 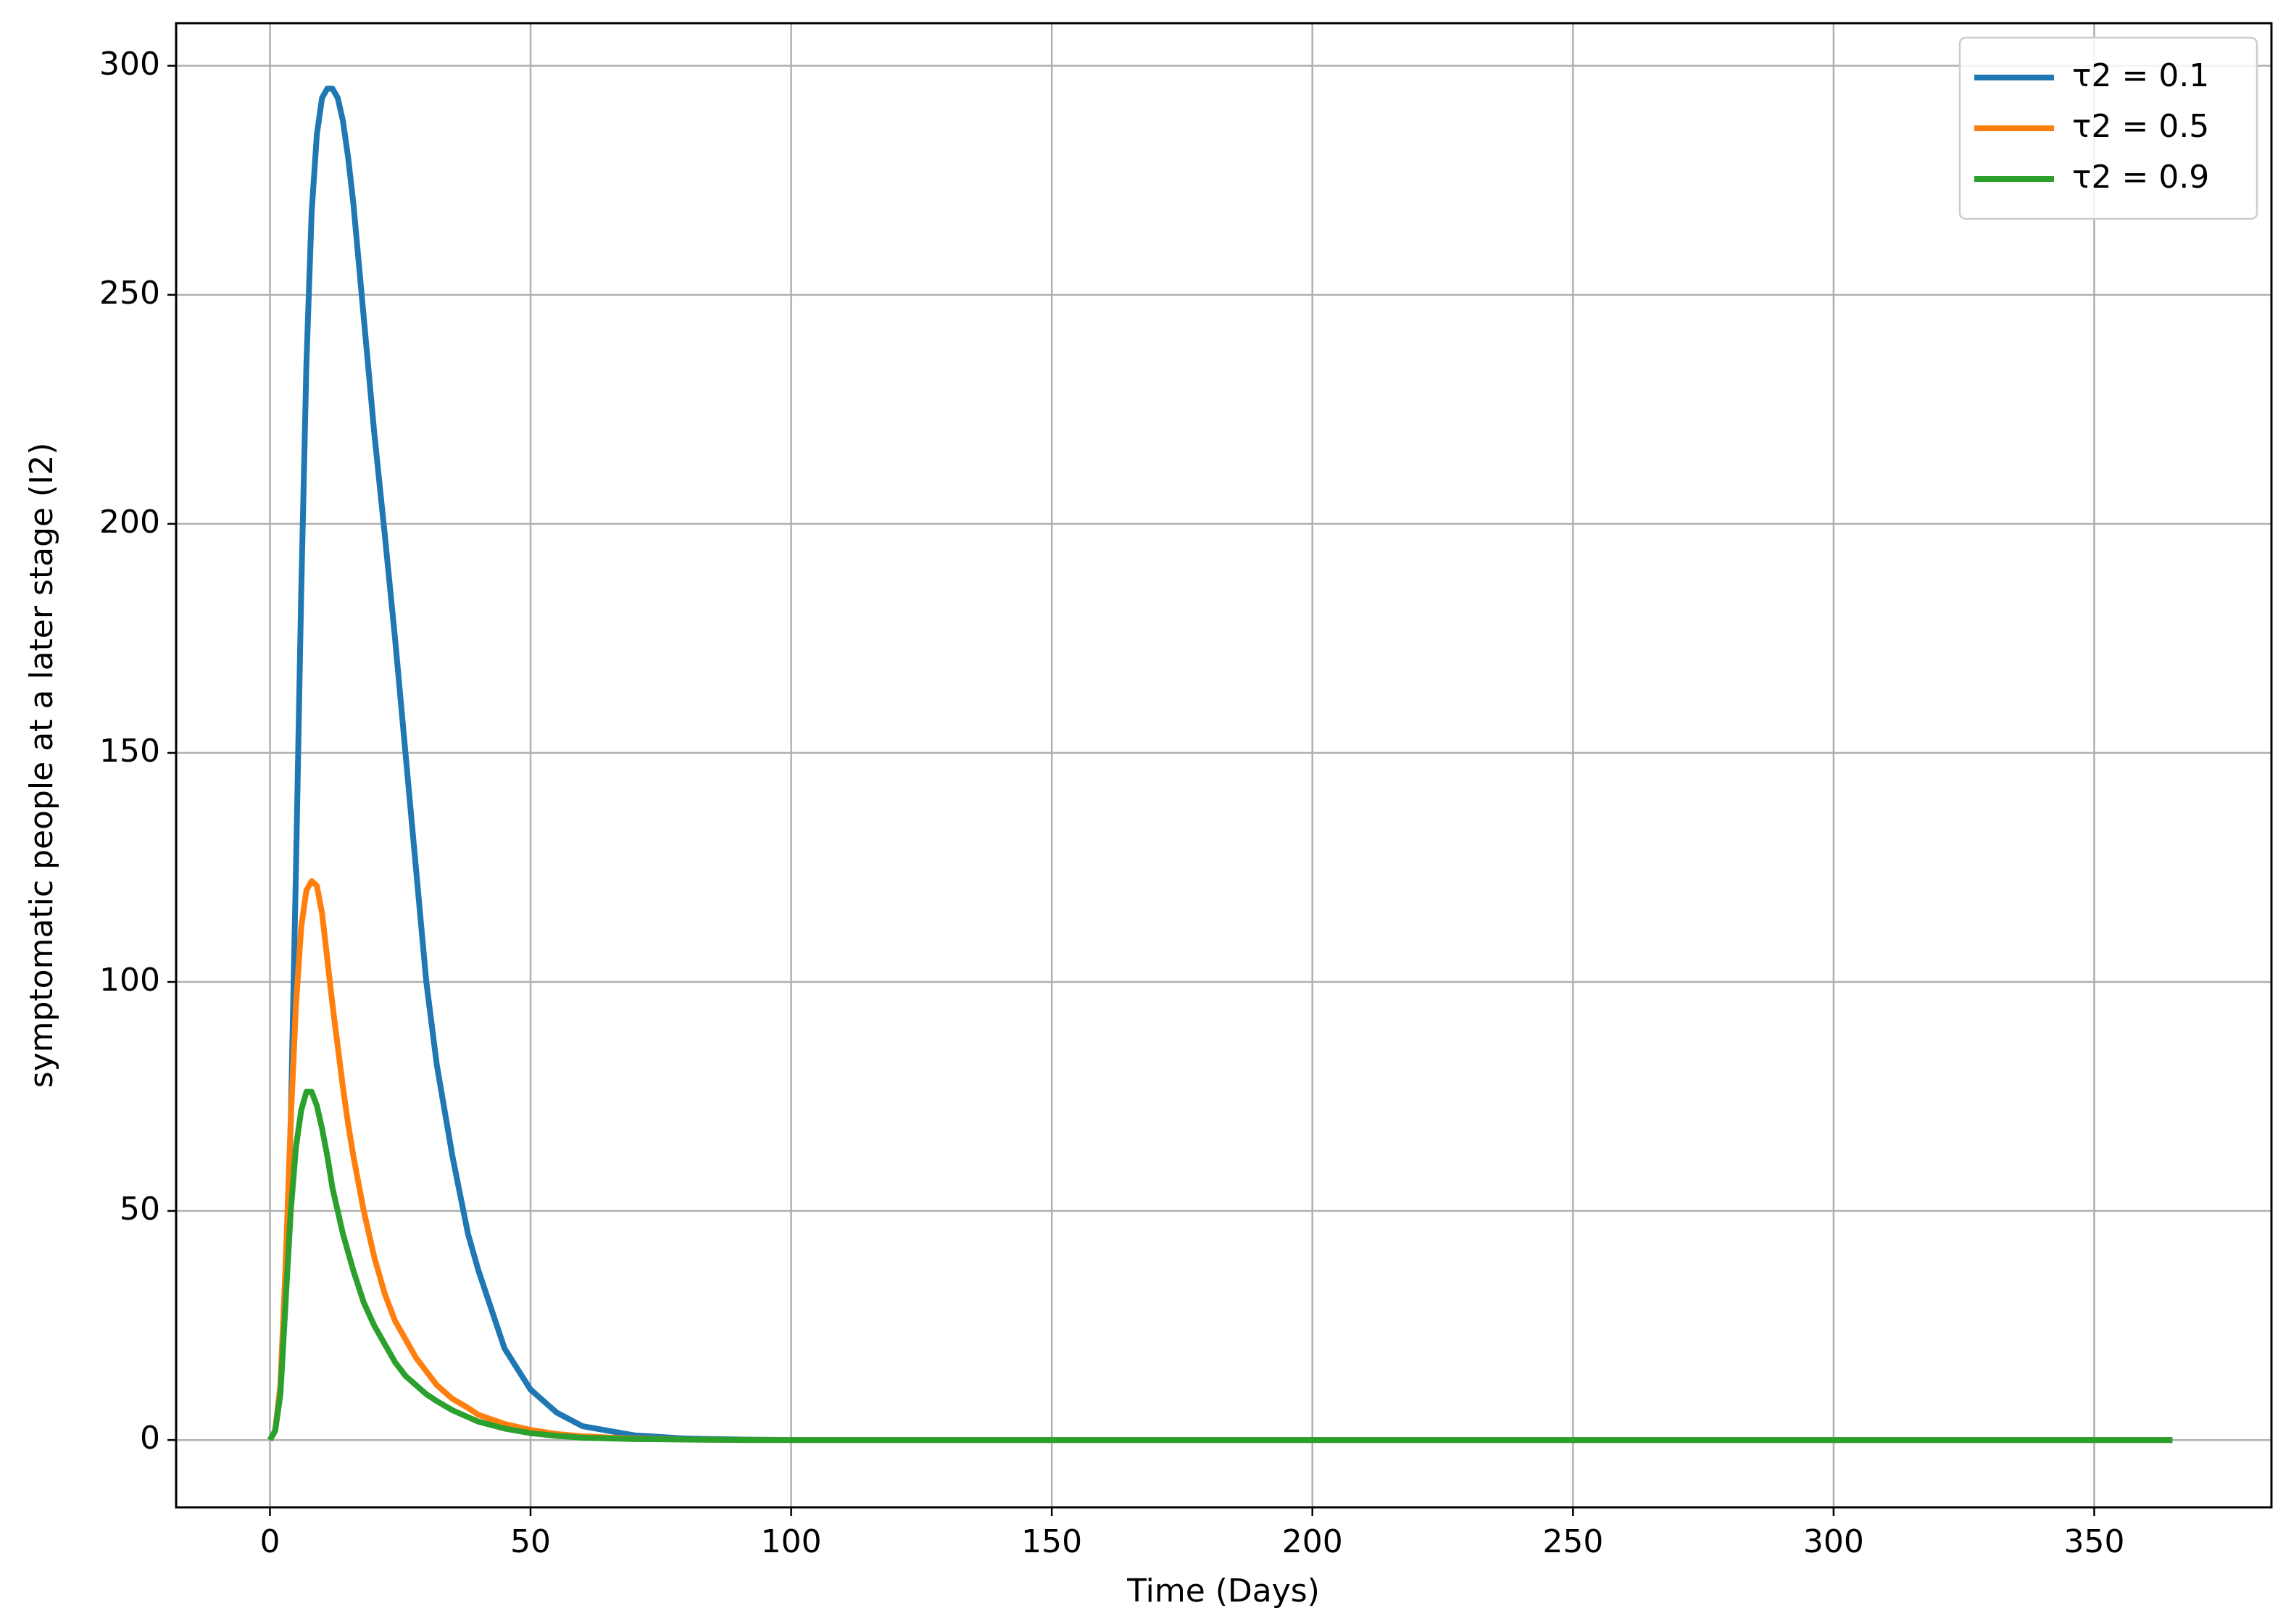 I want to click on x-tick-label: 150, so click(x=1051, y=1542).